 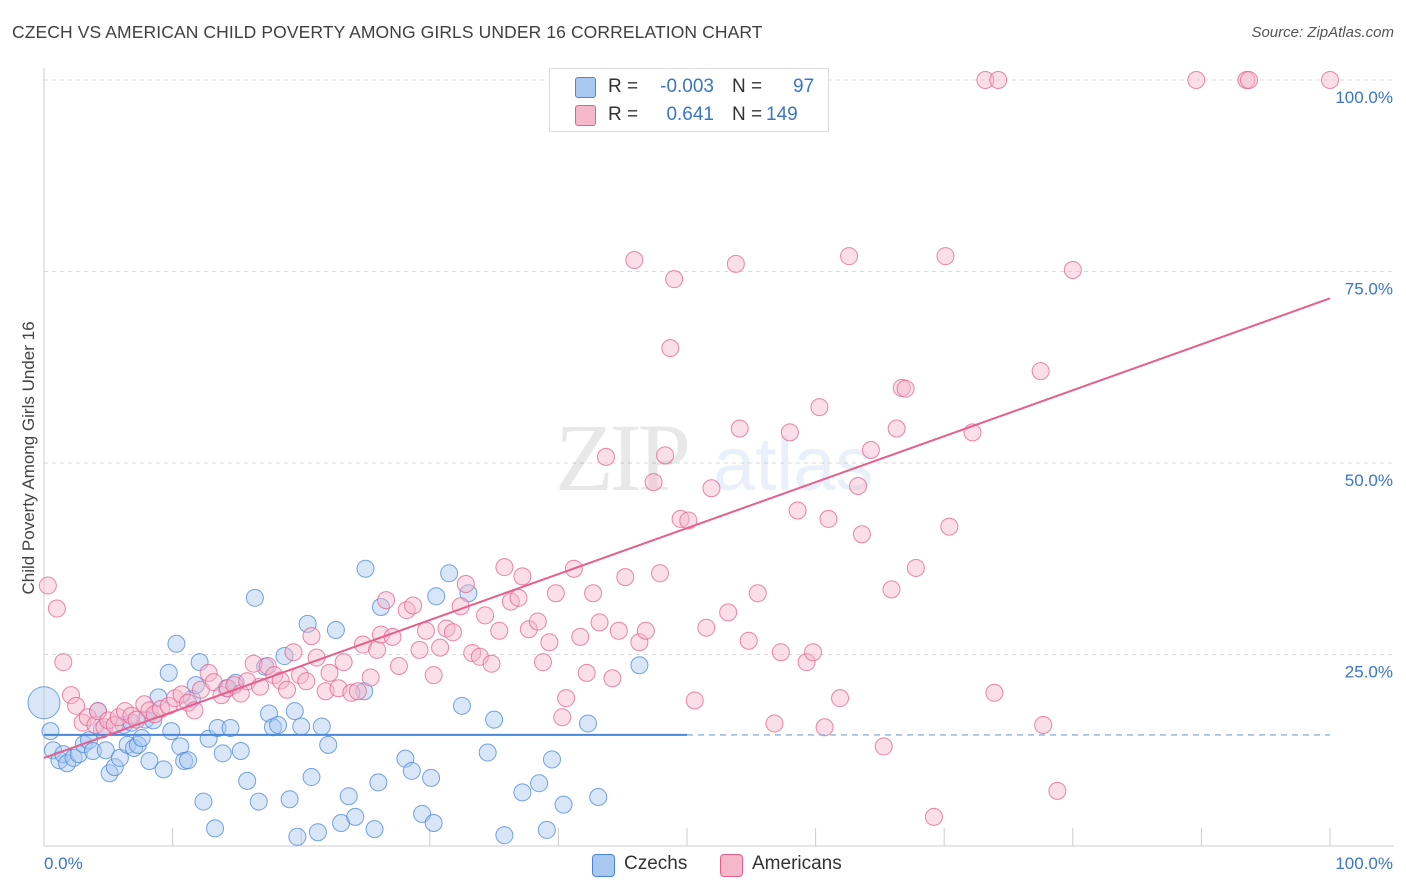 What do you see at coordinates (623, 114) in the screenshot?
I see `r-label: R =` at bounding box center [623, 114].